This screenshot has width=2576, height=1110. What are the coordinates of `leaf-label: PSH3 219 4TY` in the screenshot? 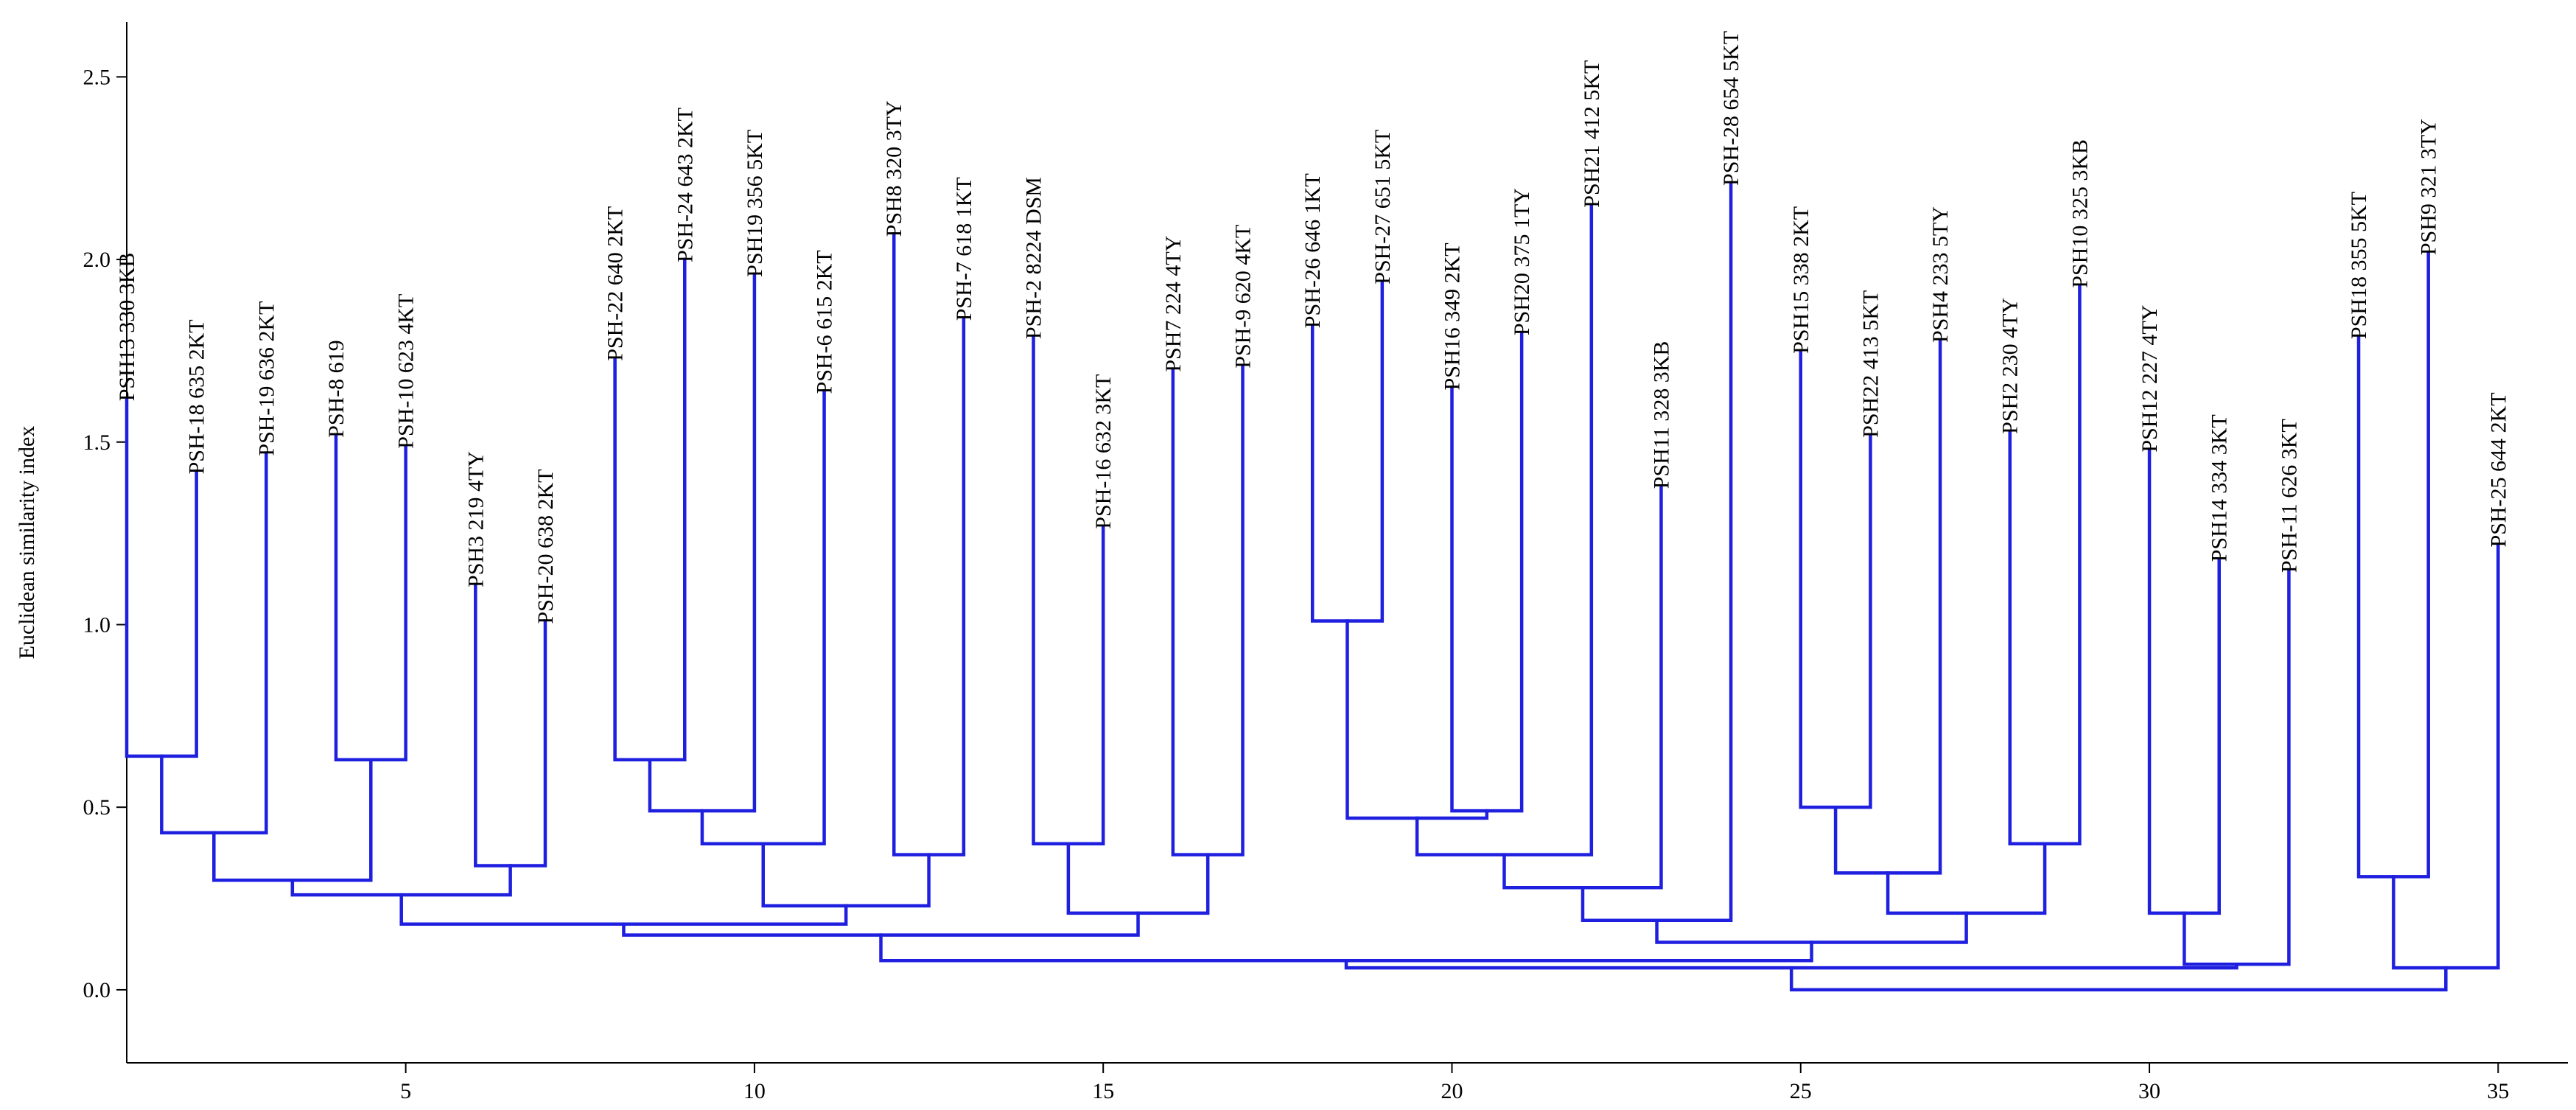 It's located at (475, 519).